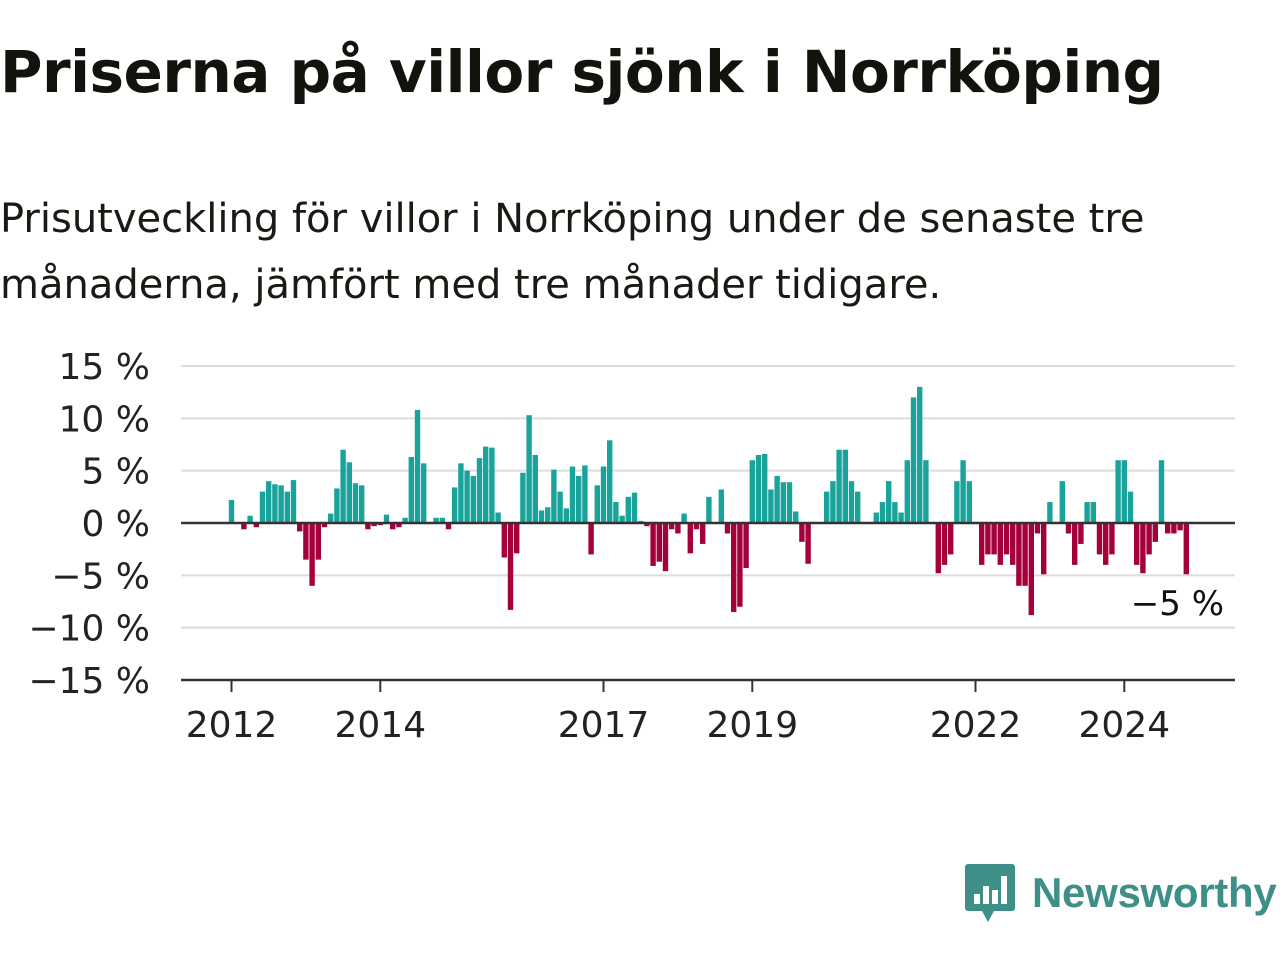 The width and height of the screenshot is (1280, 960). Describe the element at coordinates (990, 893) in the screenshot. I see `newsworthy-logo-icon` at that location.